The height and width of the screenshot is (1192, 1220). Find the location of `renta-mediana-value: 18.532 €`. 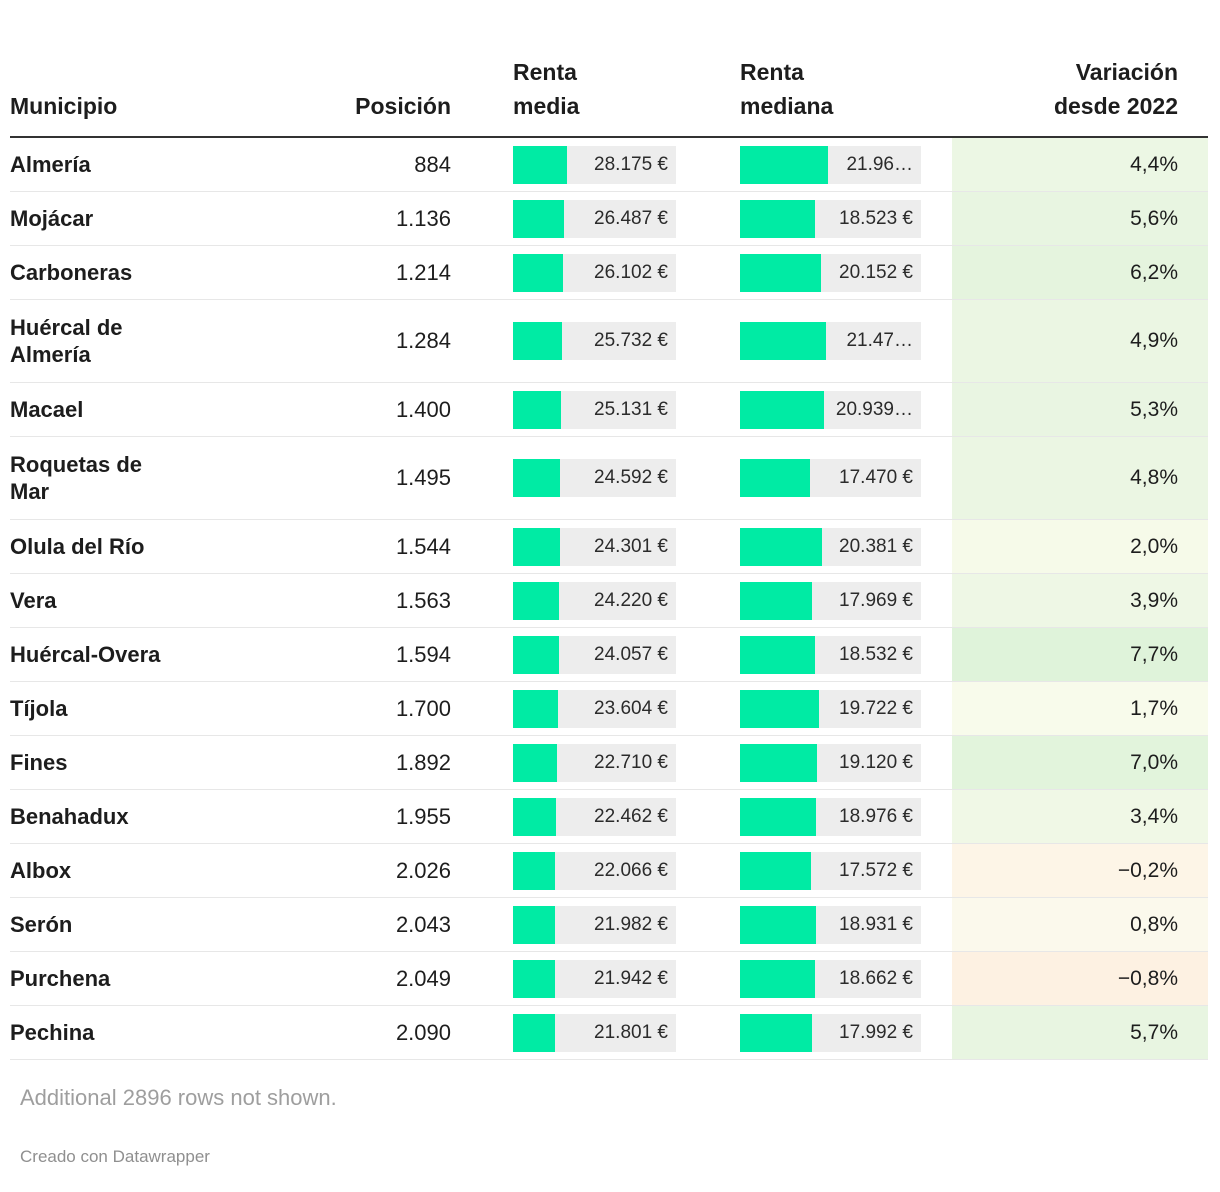

renta-mediana-value: 18.532 € is located at coordinates (876, 654).